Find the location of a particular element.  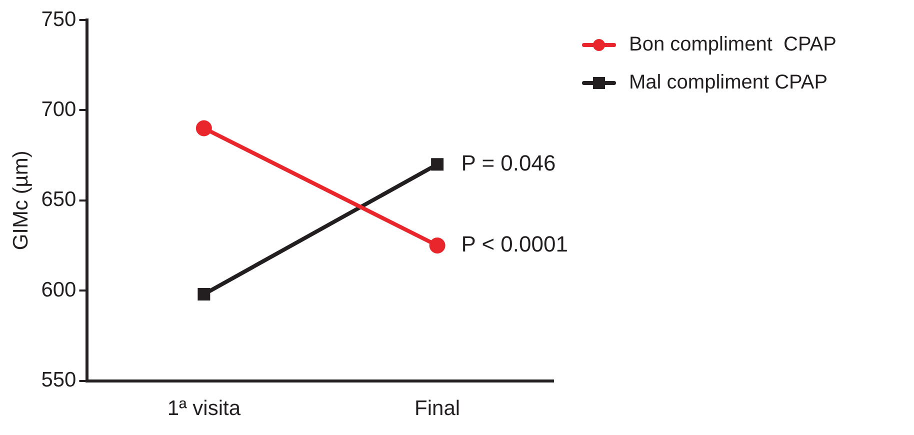

legend-label: Mal compliment CPAP is located at coordinates (728, 83).